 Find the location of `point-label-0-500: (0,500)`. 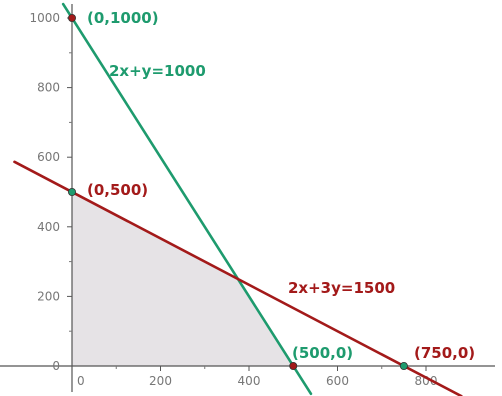

point-label-0-500: (0,500) is located at coordinates (117, 190).